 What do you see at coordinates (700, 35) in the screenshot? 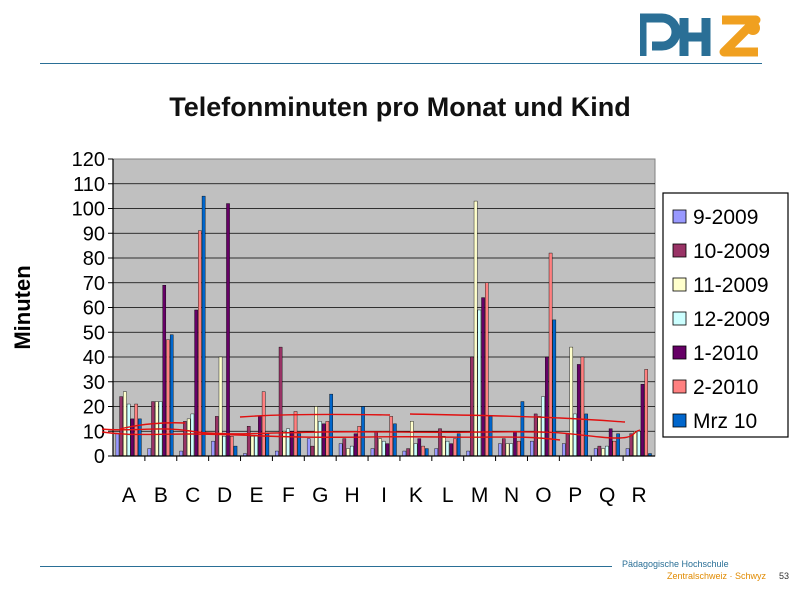
I see `phz-logo` at bounding box center [700, 35].